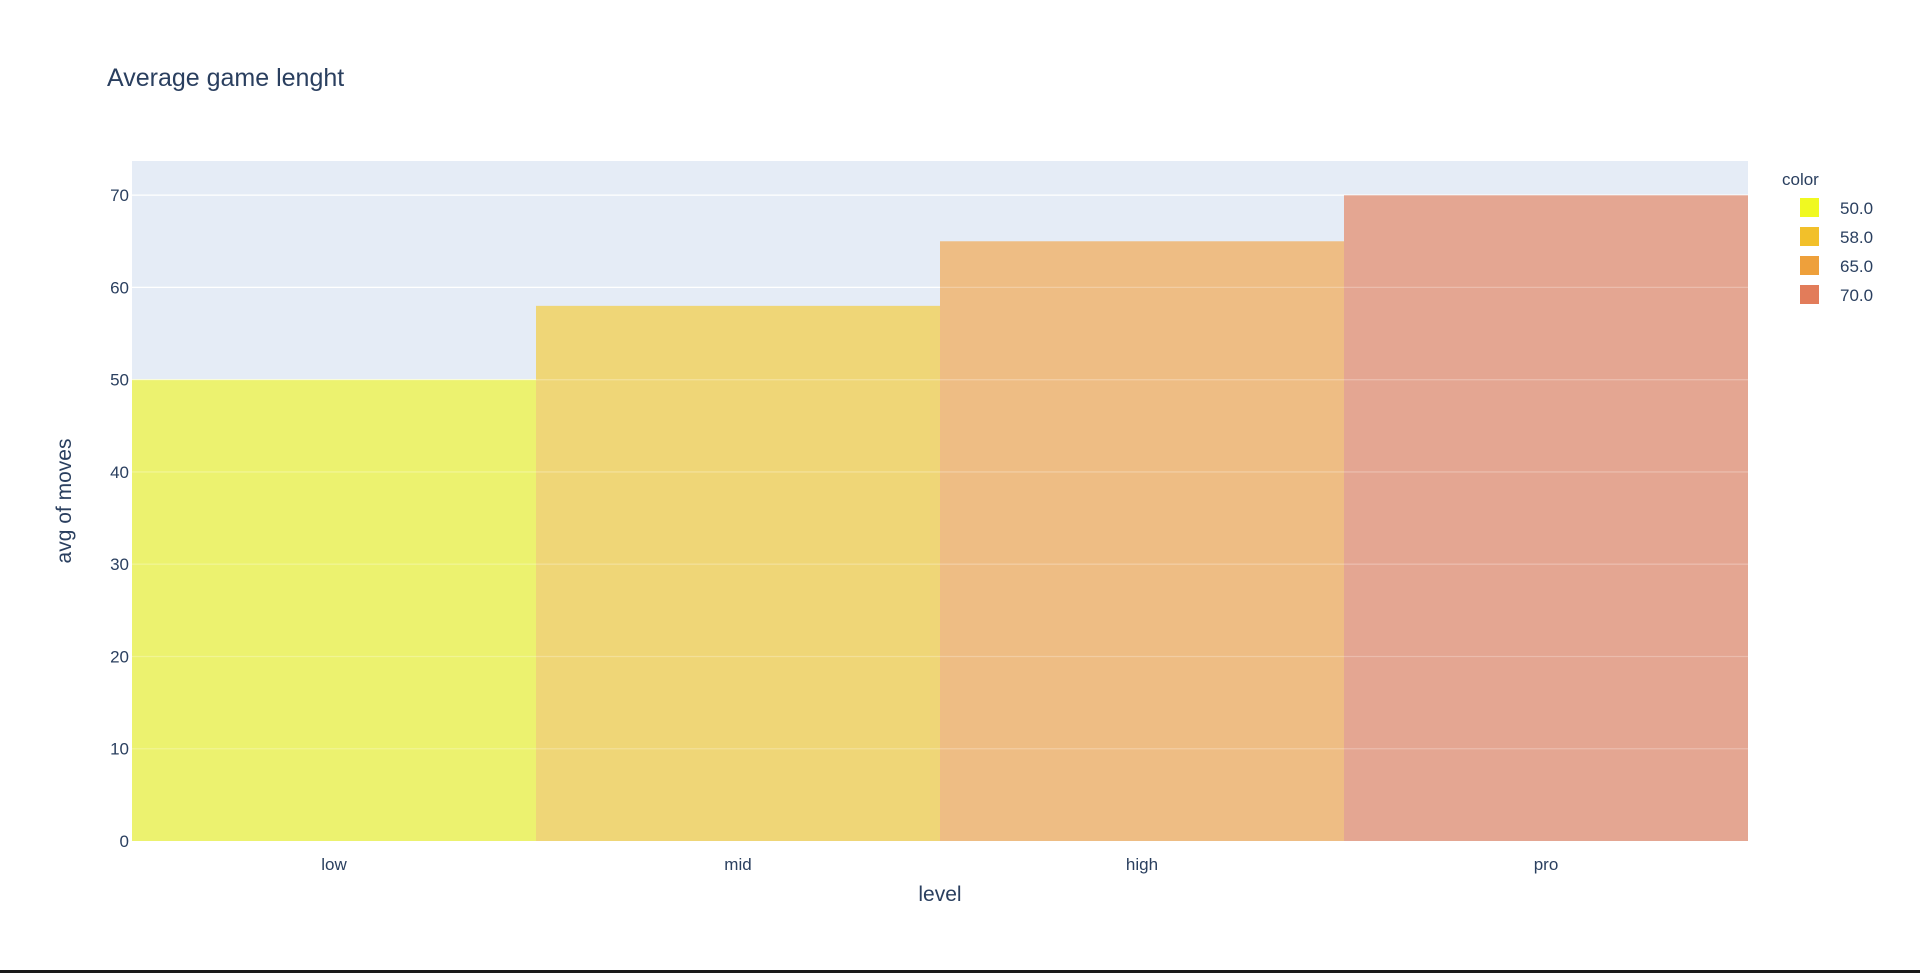 The image size is (1920, 978). I want to click on legend: color 50.0 58.0 65.0 70.0, so click(1827, 237).